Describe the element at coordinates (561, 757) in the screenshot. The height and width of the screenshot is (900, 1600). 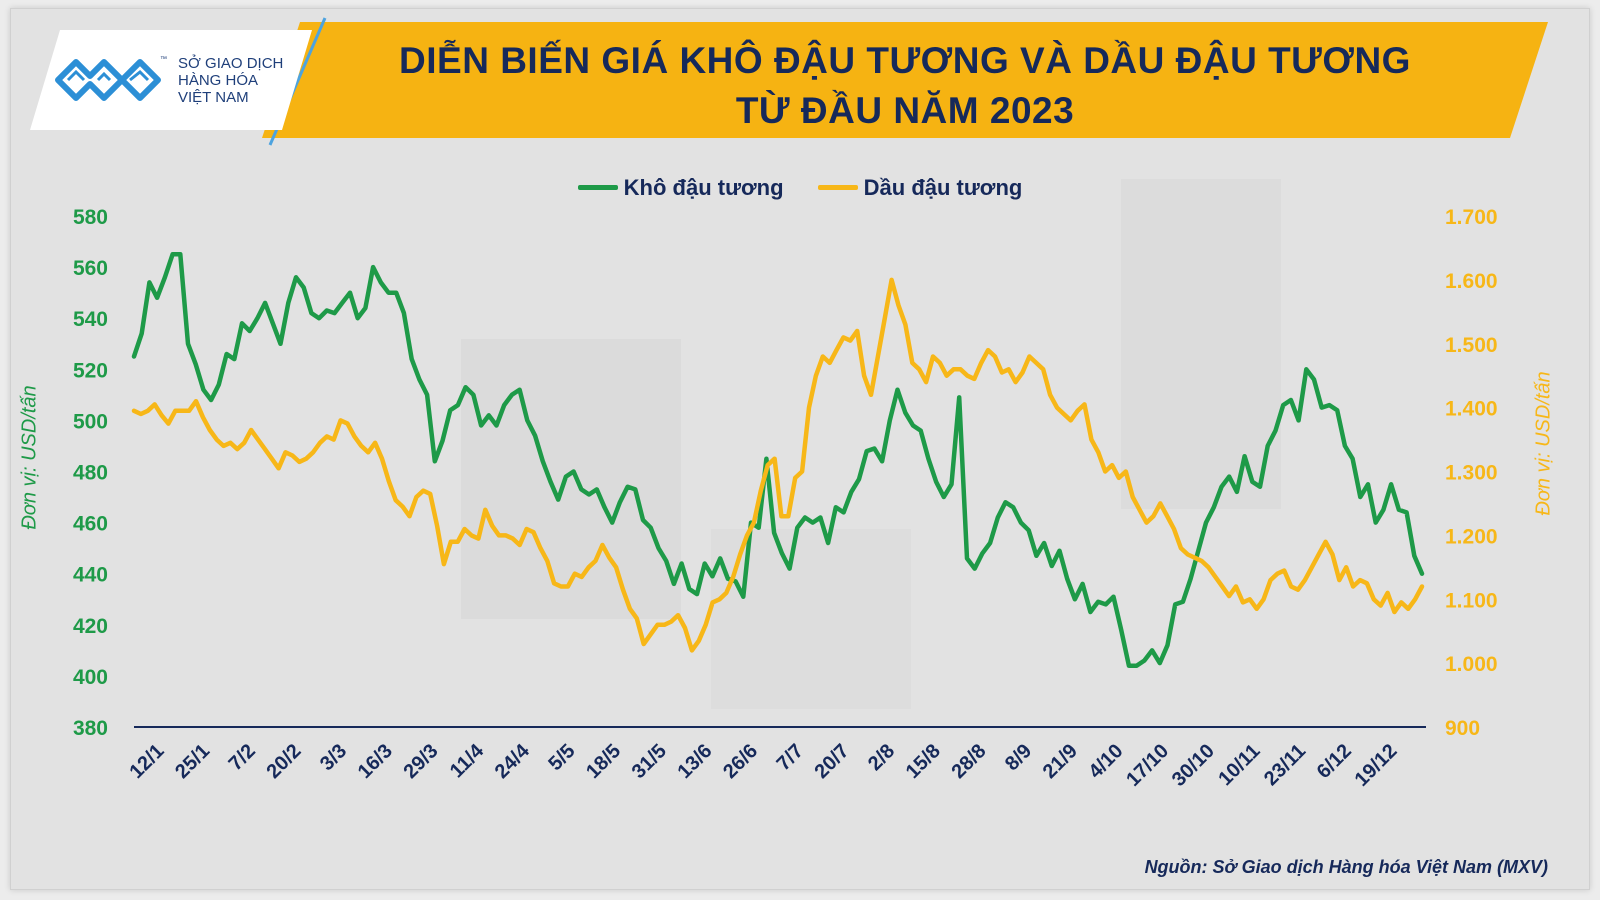
I see `x-tick-label: 5/5` at that location.